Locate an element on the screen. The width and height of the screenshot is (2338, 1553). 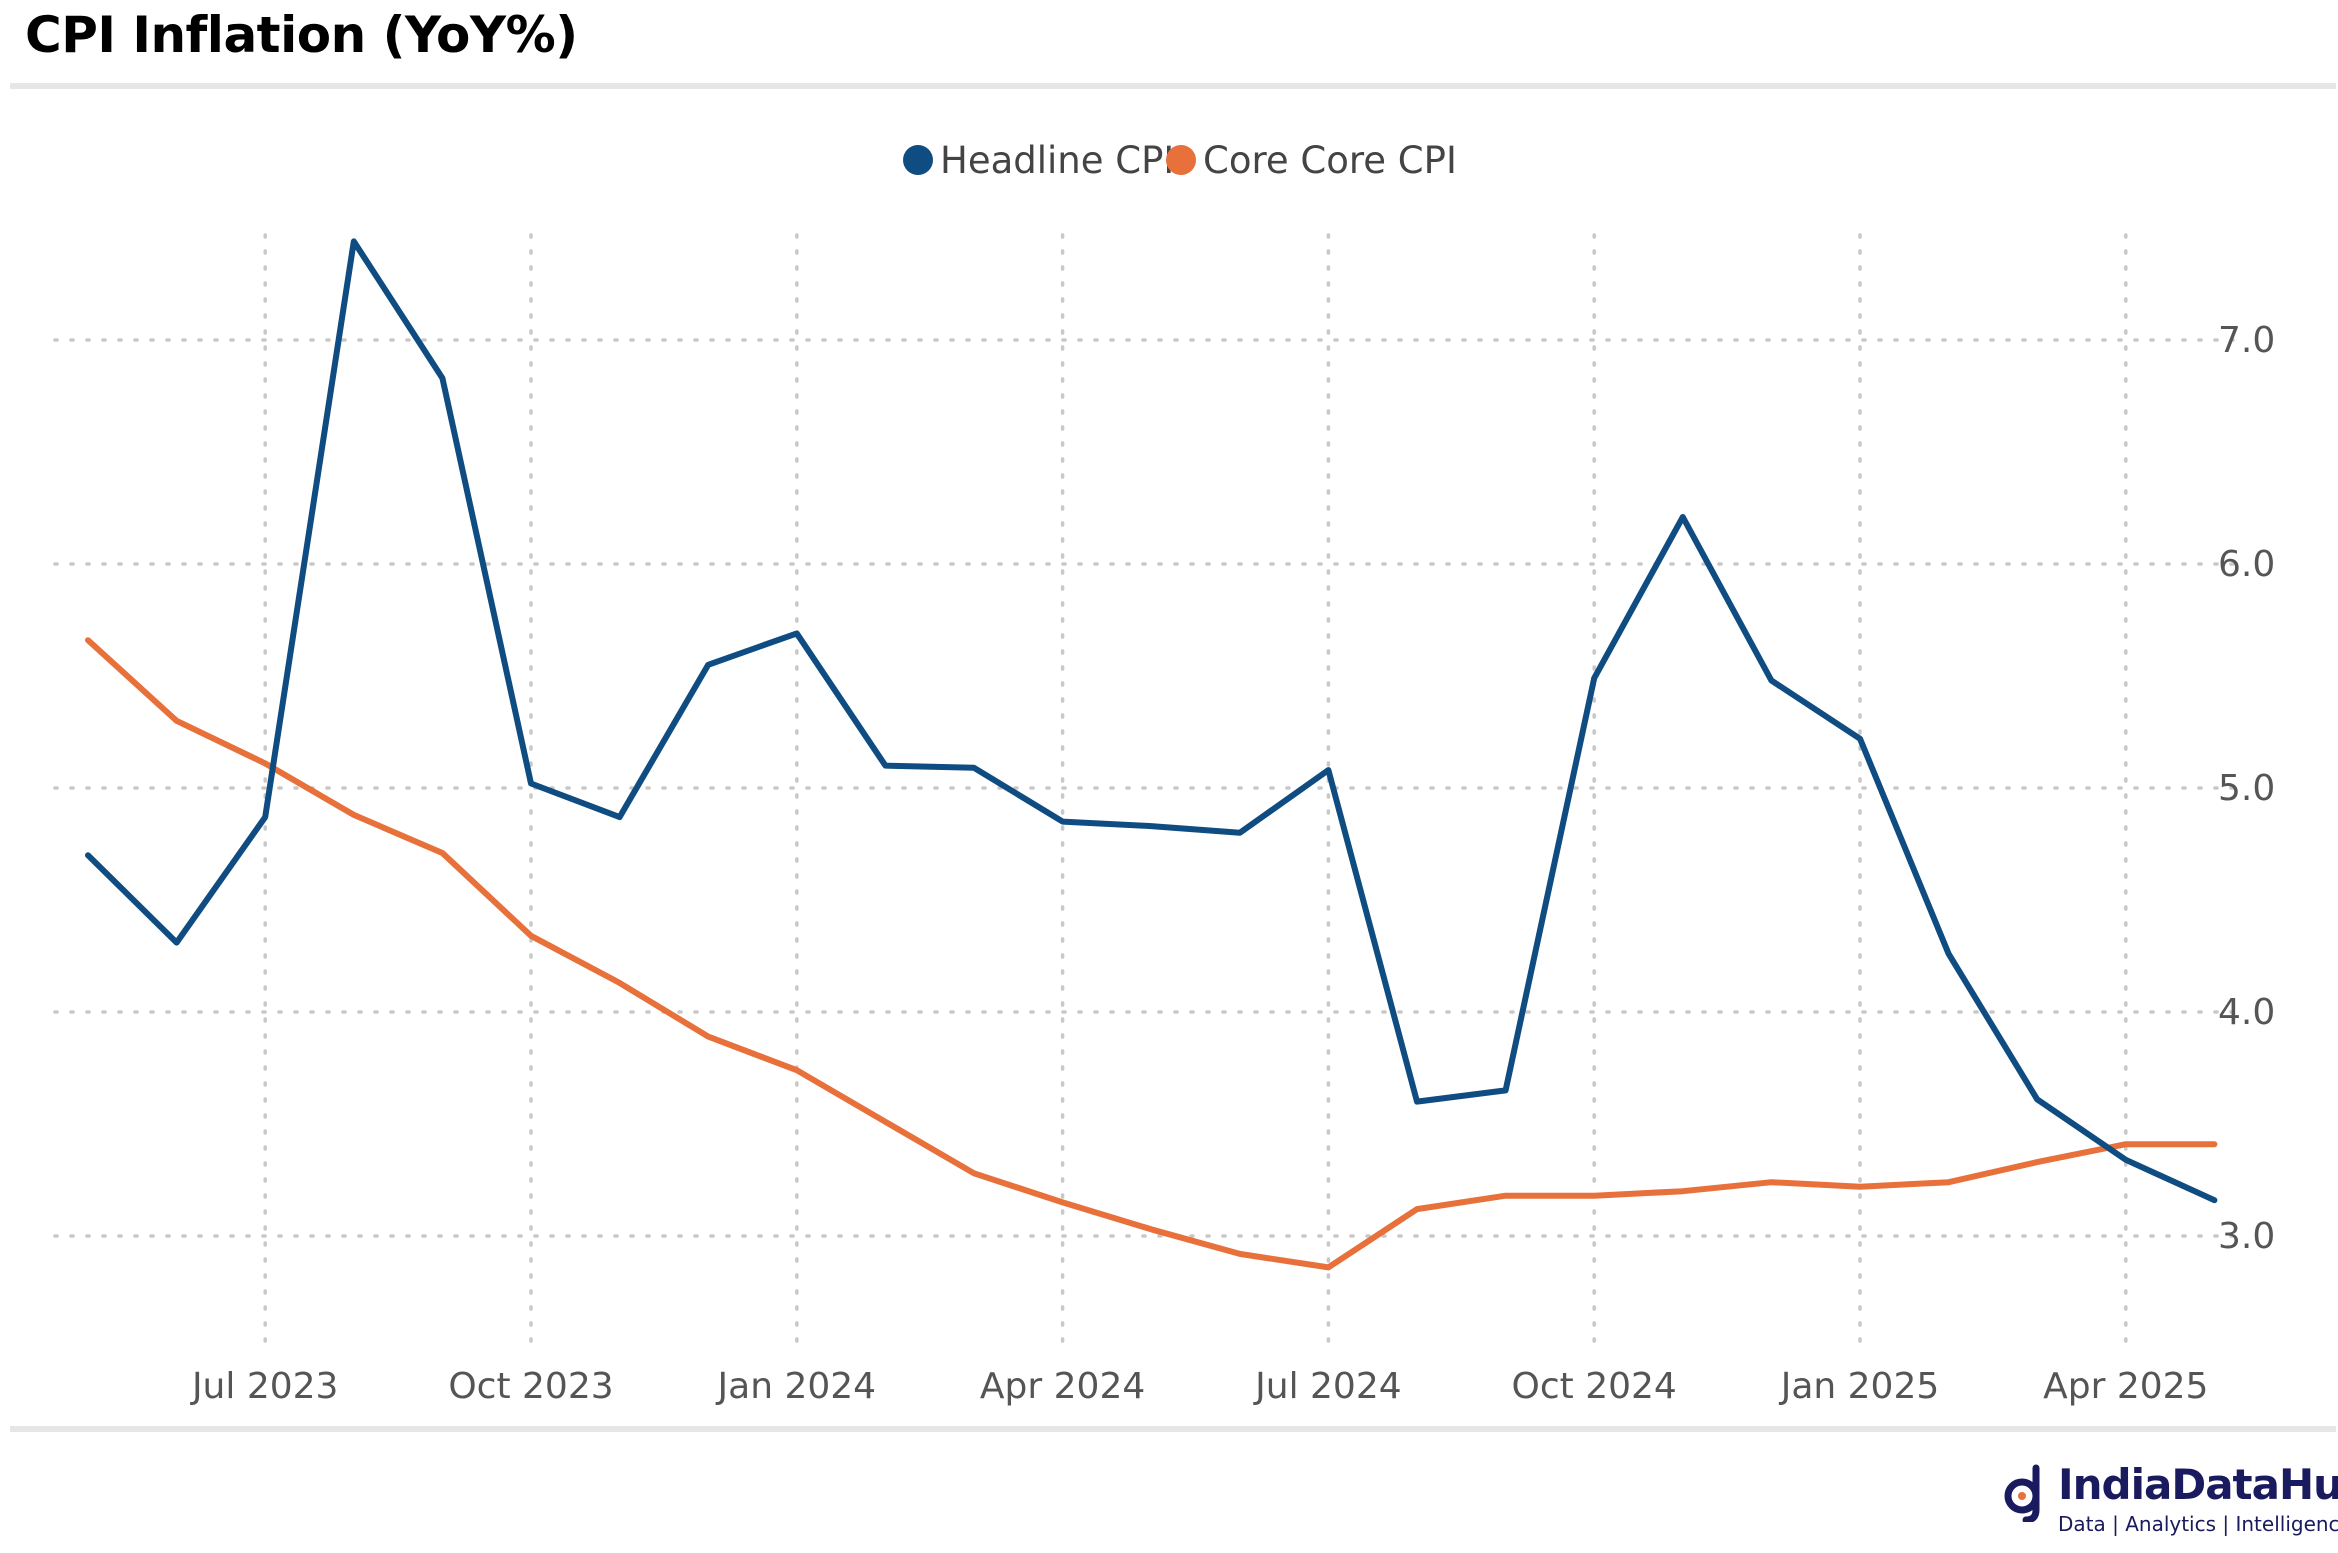
x-tick-label: Jan 2025 is located at coordinates (1859, 1386).